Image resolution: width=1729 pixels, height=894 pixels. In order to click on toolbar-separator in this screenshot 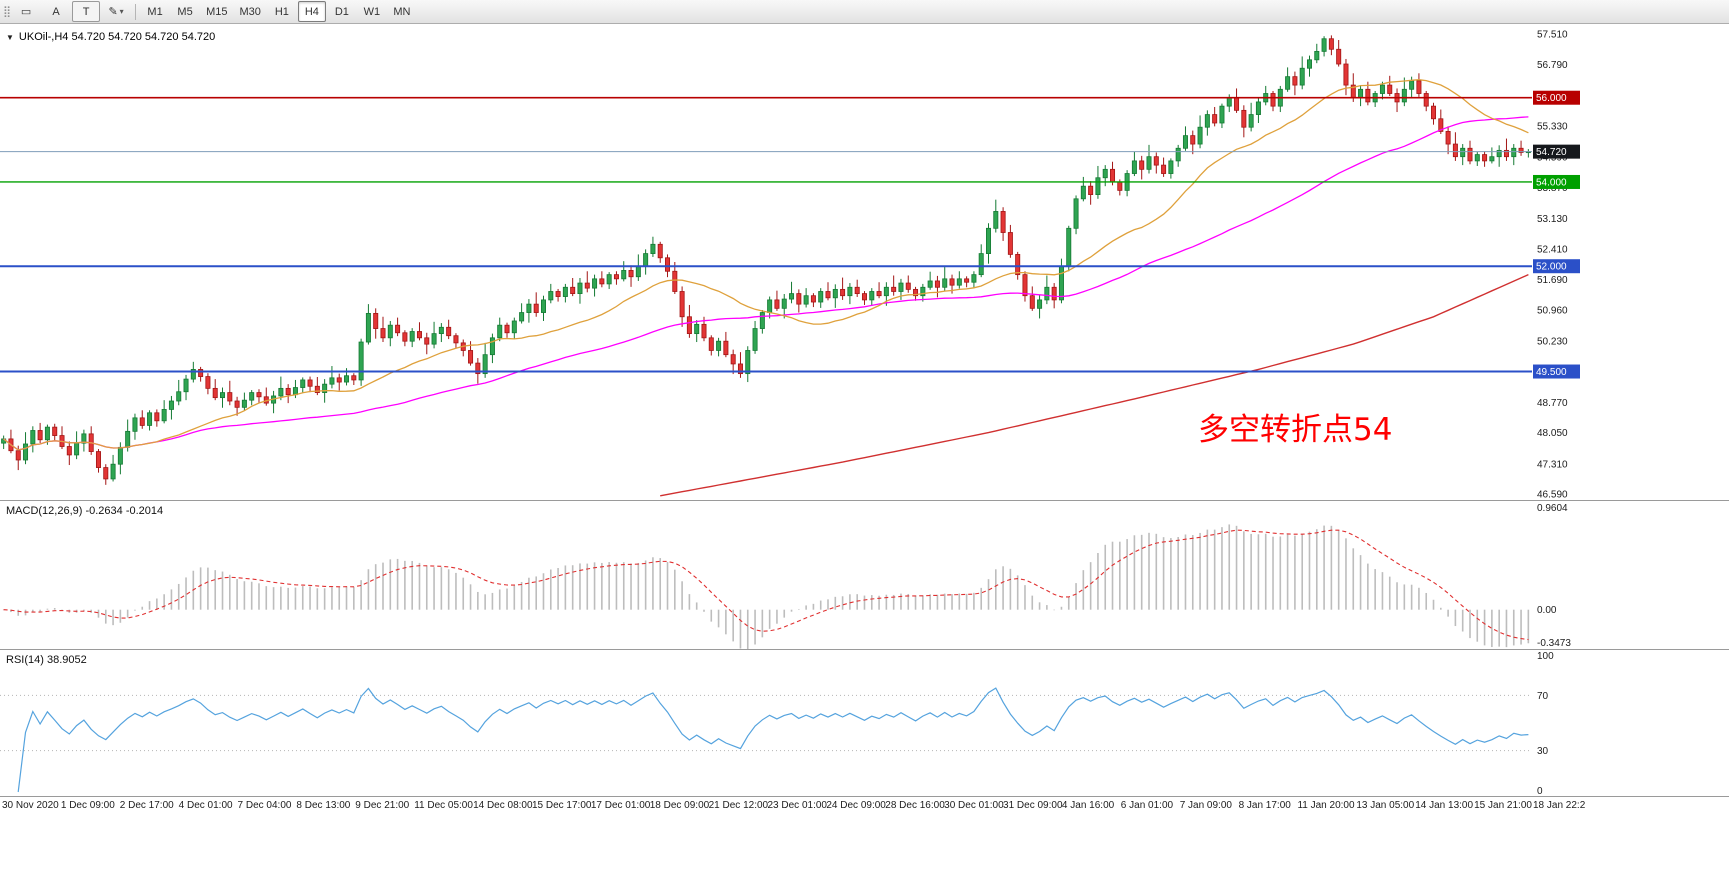, I will do `click(136, 11)`.